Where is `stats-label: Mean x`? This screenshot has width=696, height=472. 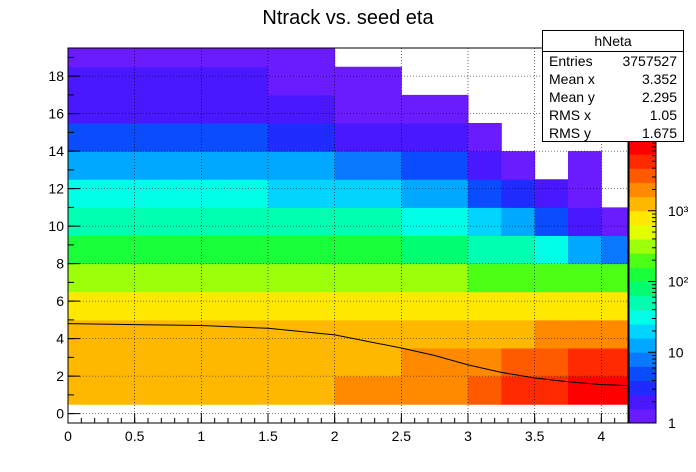 stats-label: Mean x is located at coordinates (572, 79).